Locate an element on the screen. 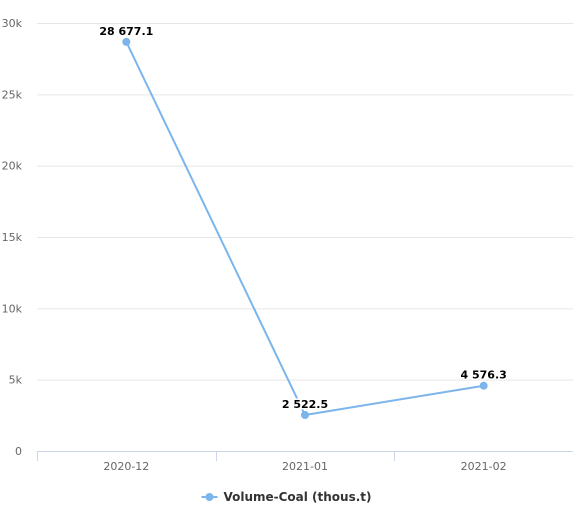  y-tick-label: 0 is located at coordinates (18, 451).